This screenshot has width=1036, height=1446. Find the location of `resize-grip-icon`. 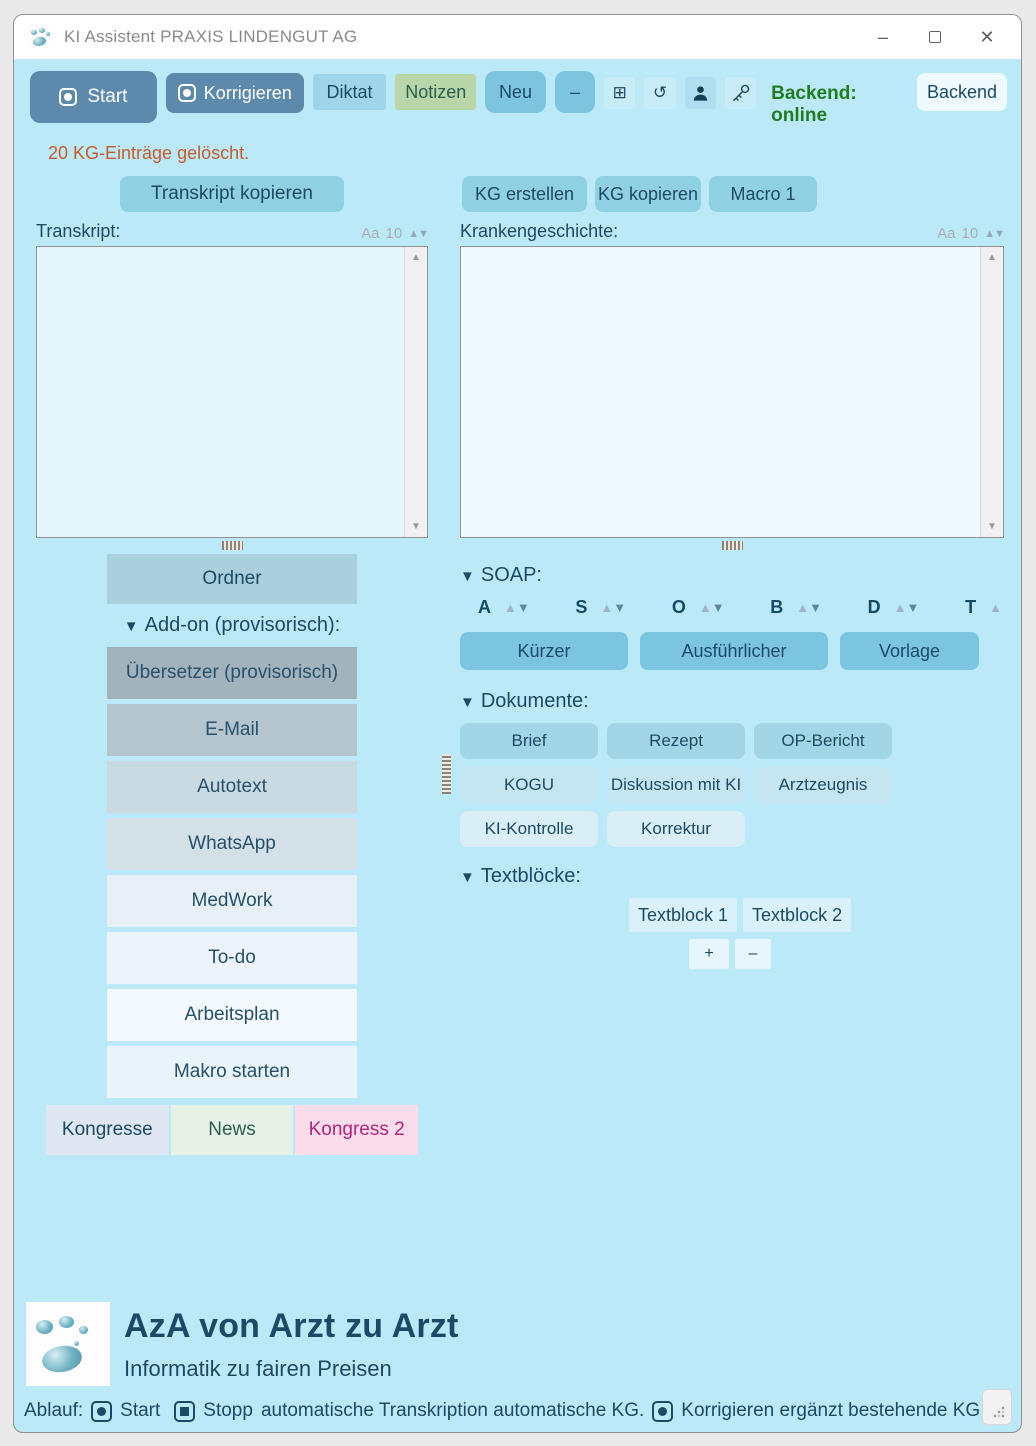

resize-grip-icon is located at coordinates (999, 1412).